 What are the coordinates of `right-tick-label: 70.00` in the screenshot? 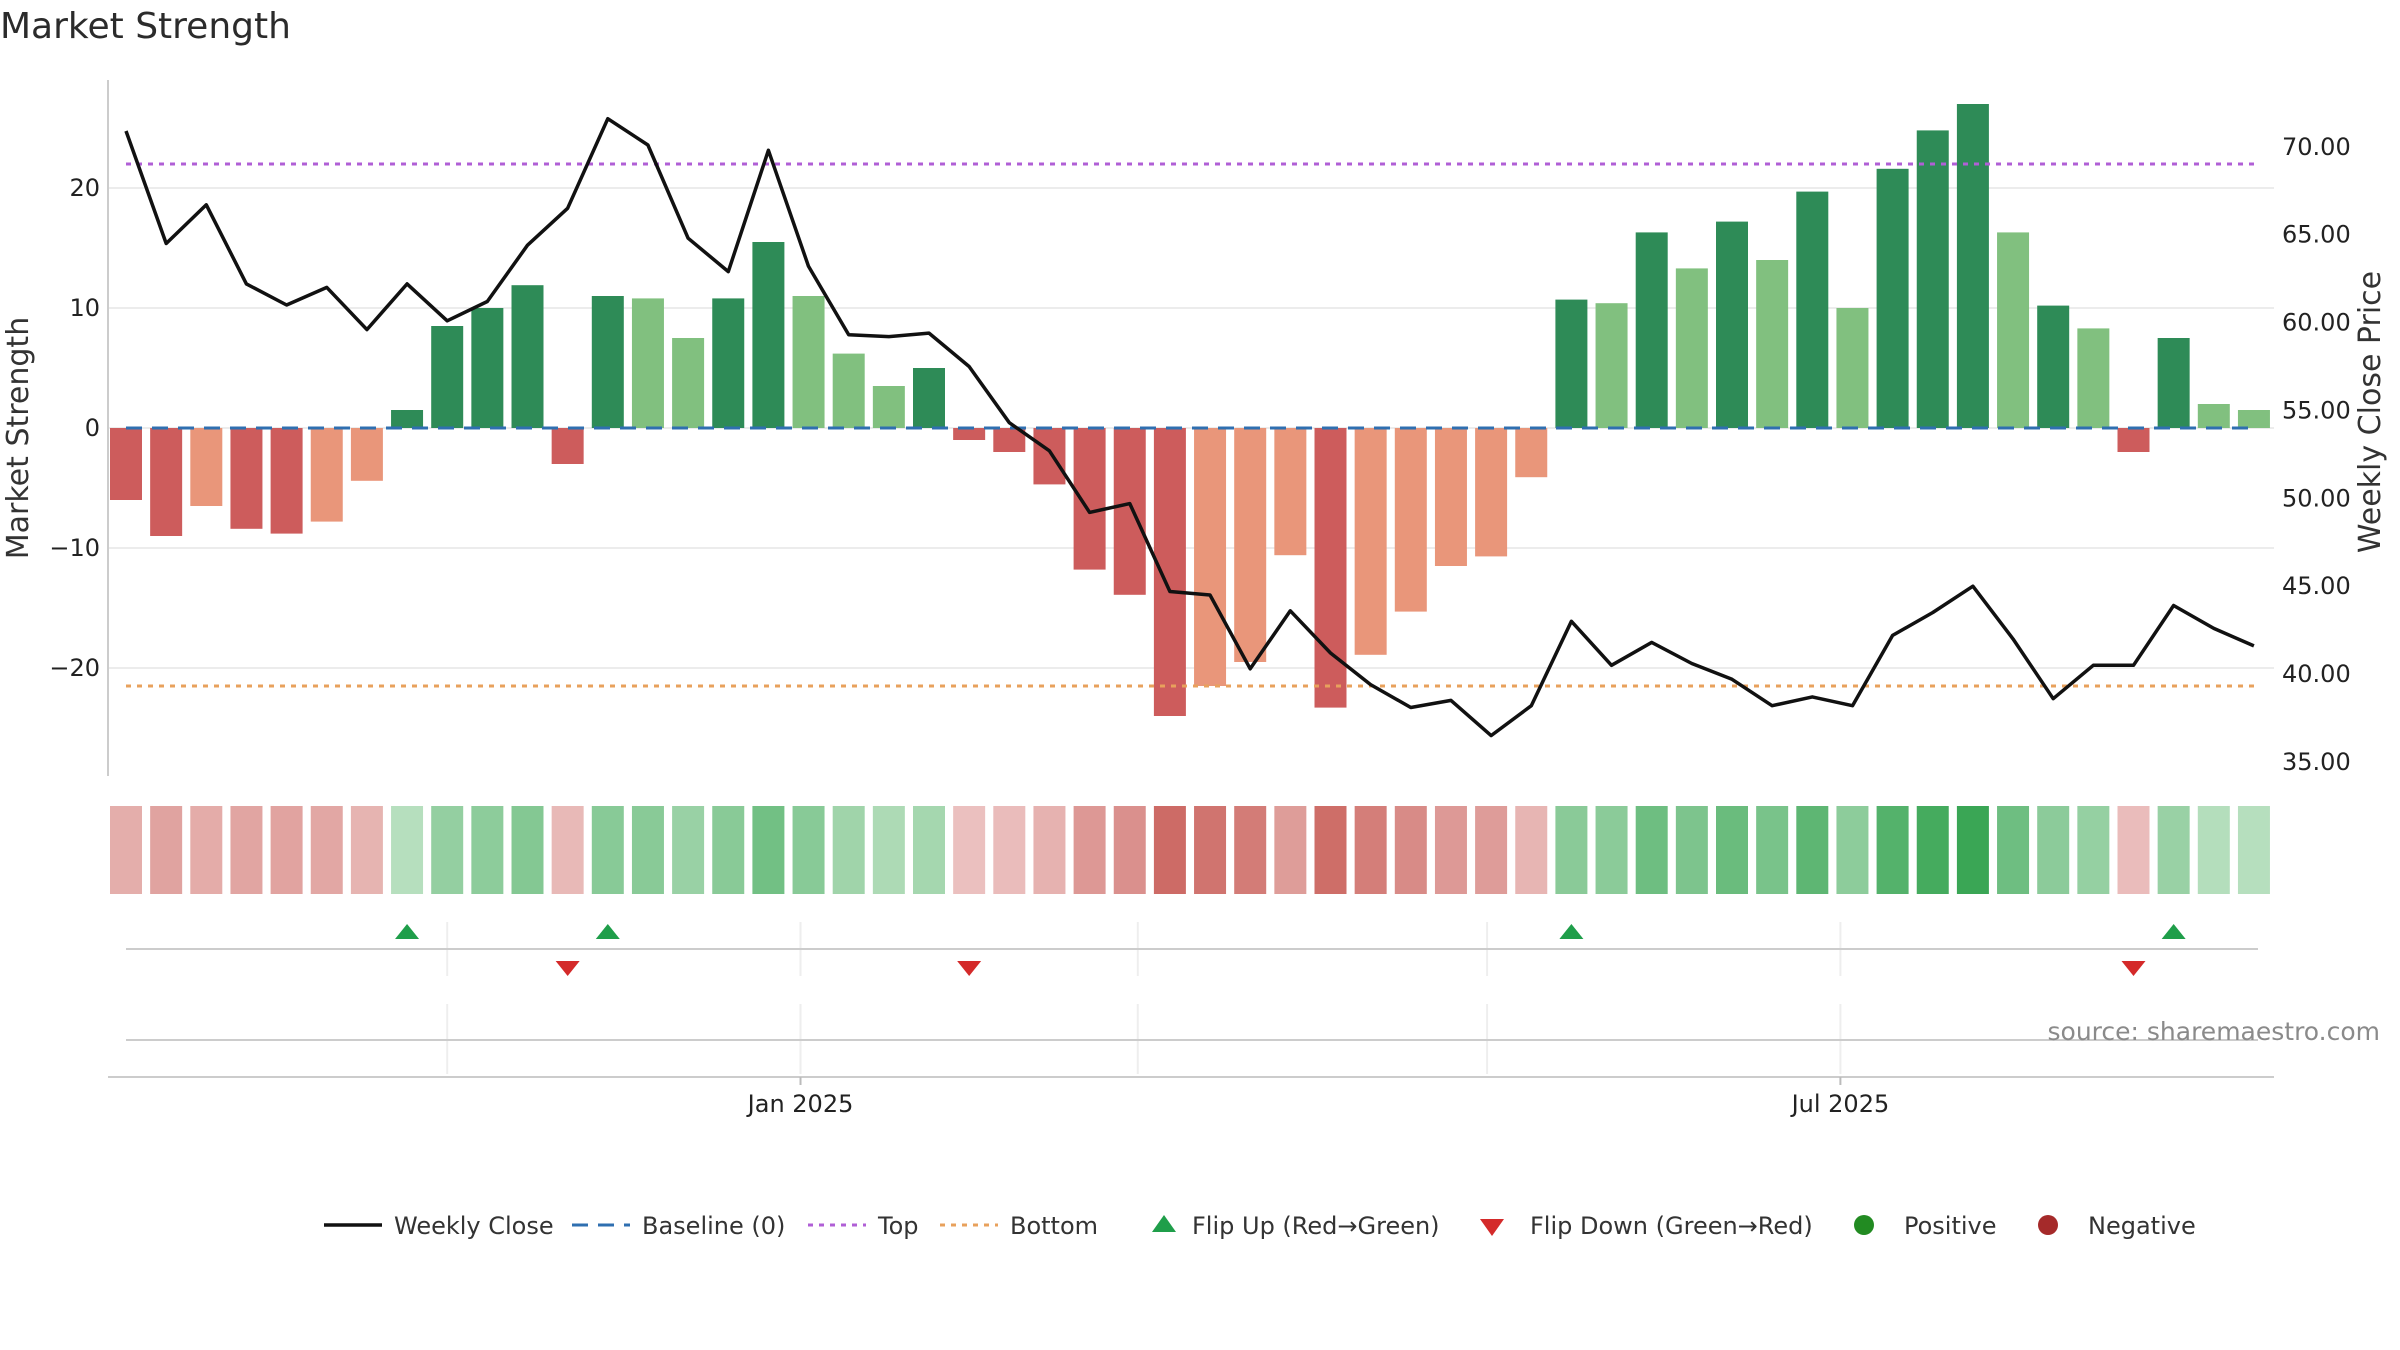 It's located at (2316, 147).